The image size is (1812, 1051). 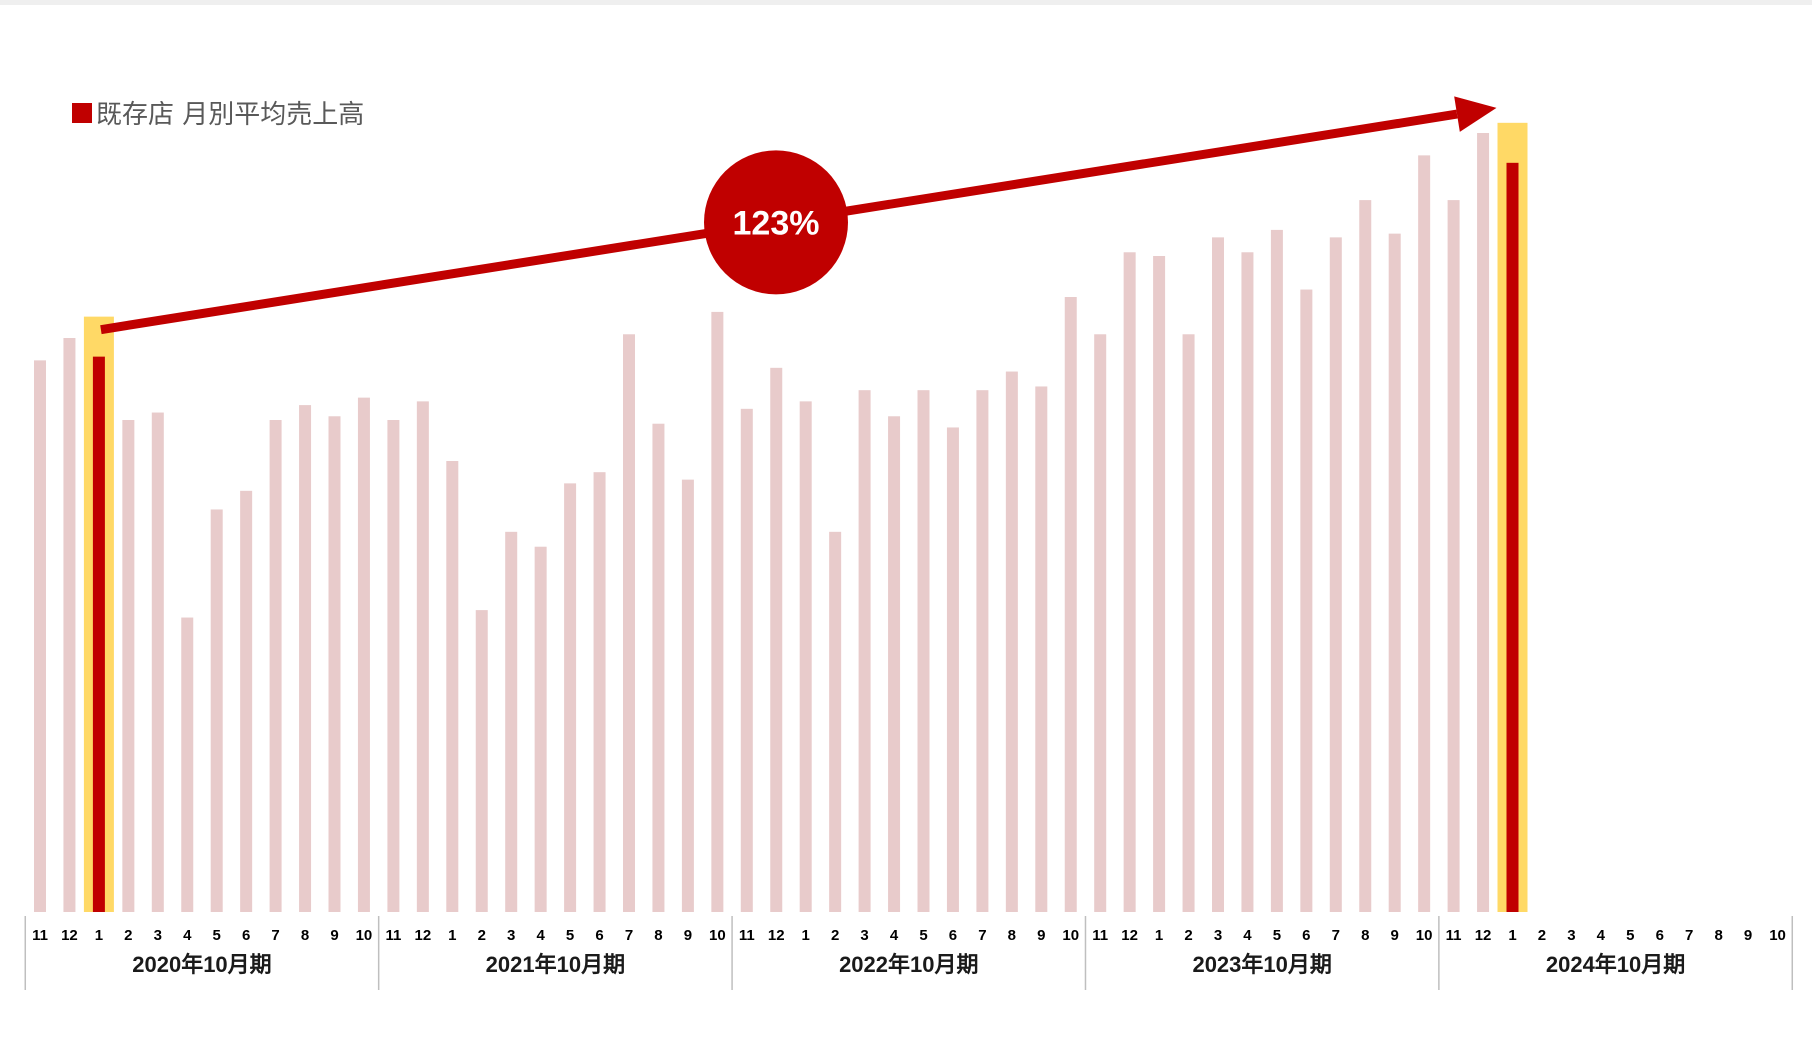 What do you see at coordinates (201, 964) in the screenshot?
I see `x-group-label: 2020年10月期` at bounding box center [201, 964].